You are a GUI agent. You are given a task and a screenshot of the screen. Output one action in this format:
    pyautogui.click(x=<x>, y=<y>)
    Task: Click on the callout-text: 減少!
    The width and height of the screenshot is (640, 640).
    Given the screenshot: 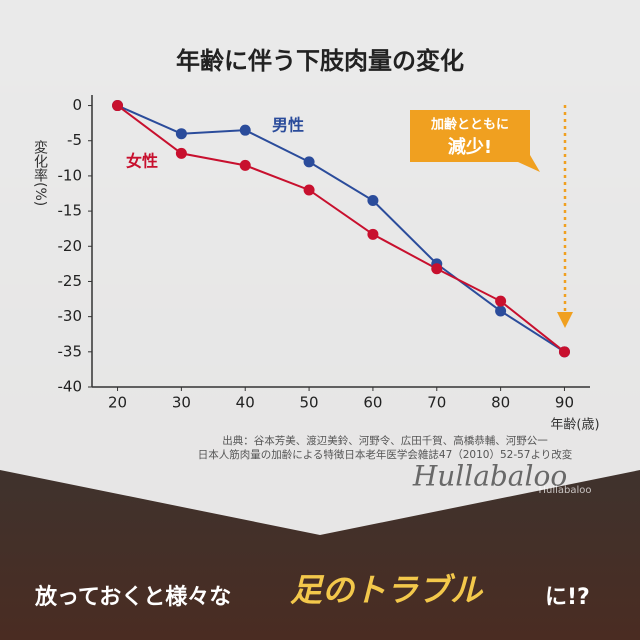 What is the action you would take?
    pyautogui.click(x=470, y=147)
    